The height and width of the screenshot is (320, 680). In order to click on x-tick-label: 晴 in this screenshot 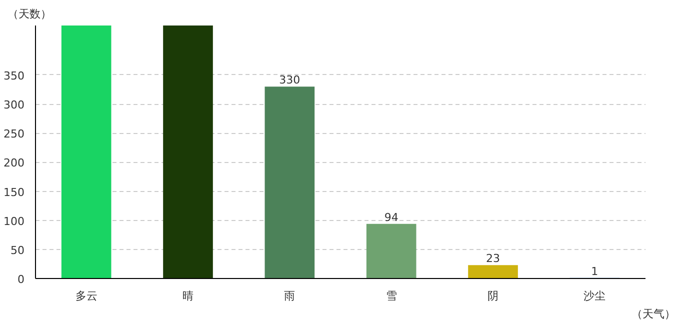, I will do `click(188, 296)`.